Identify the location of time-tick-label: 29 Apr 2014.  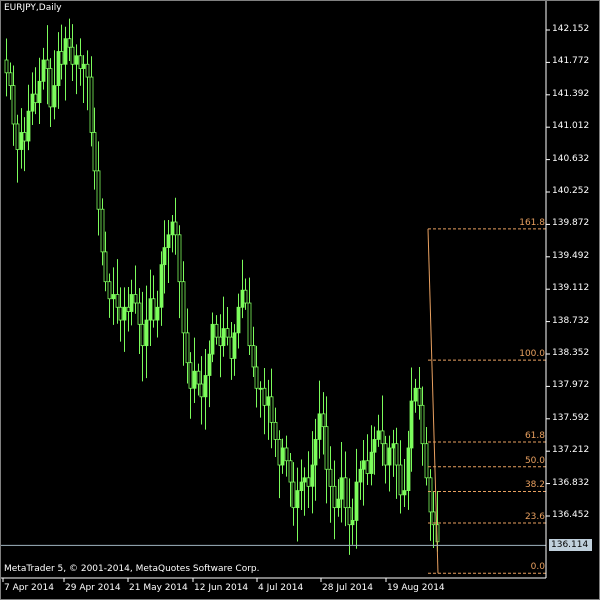
(93, 588).